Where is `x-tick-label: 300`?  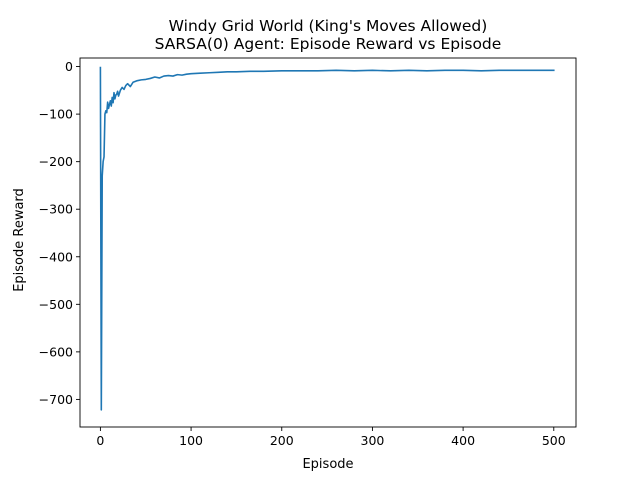
x-tick-label: 300 is located at coordinates (373, 440).